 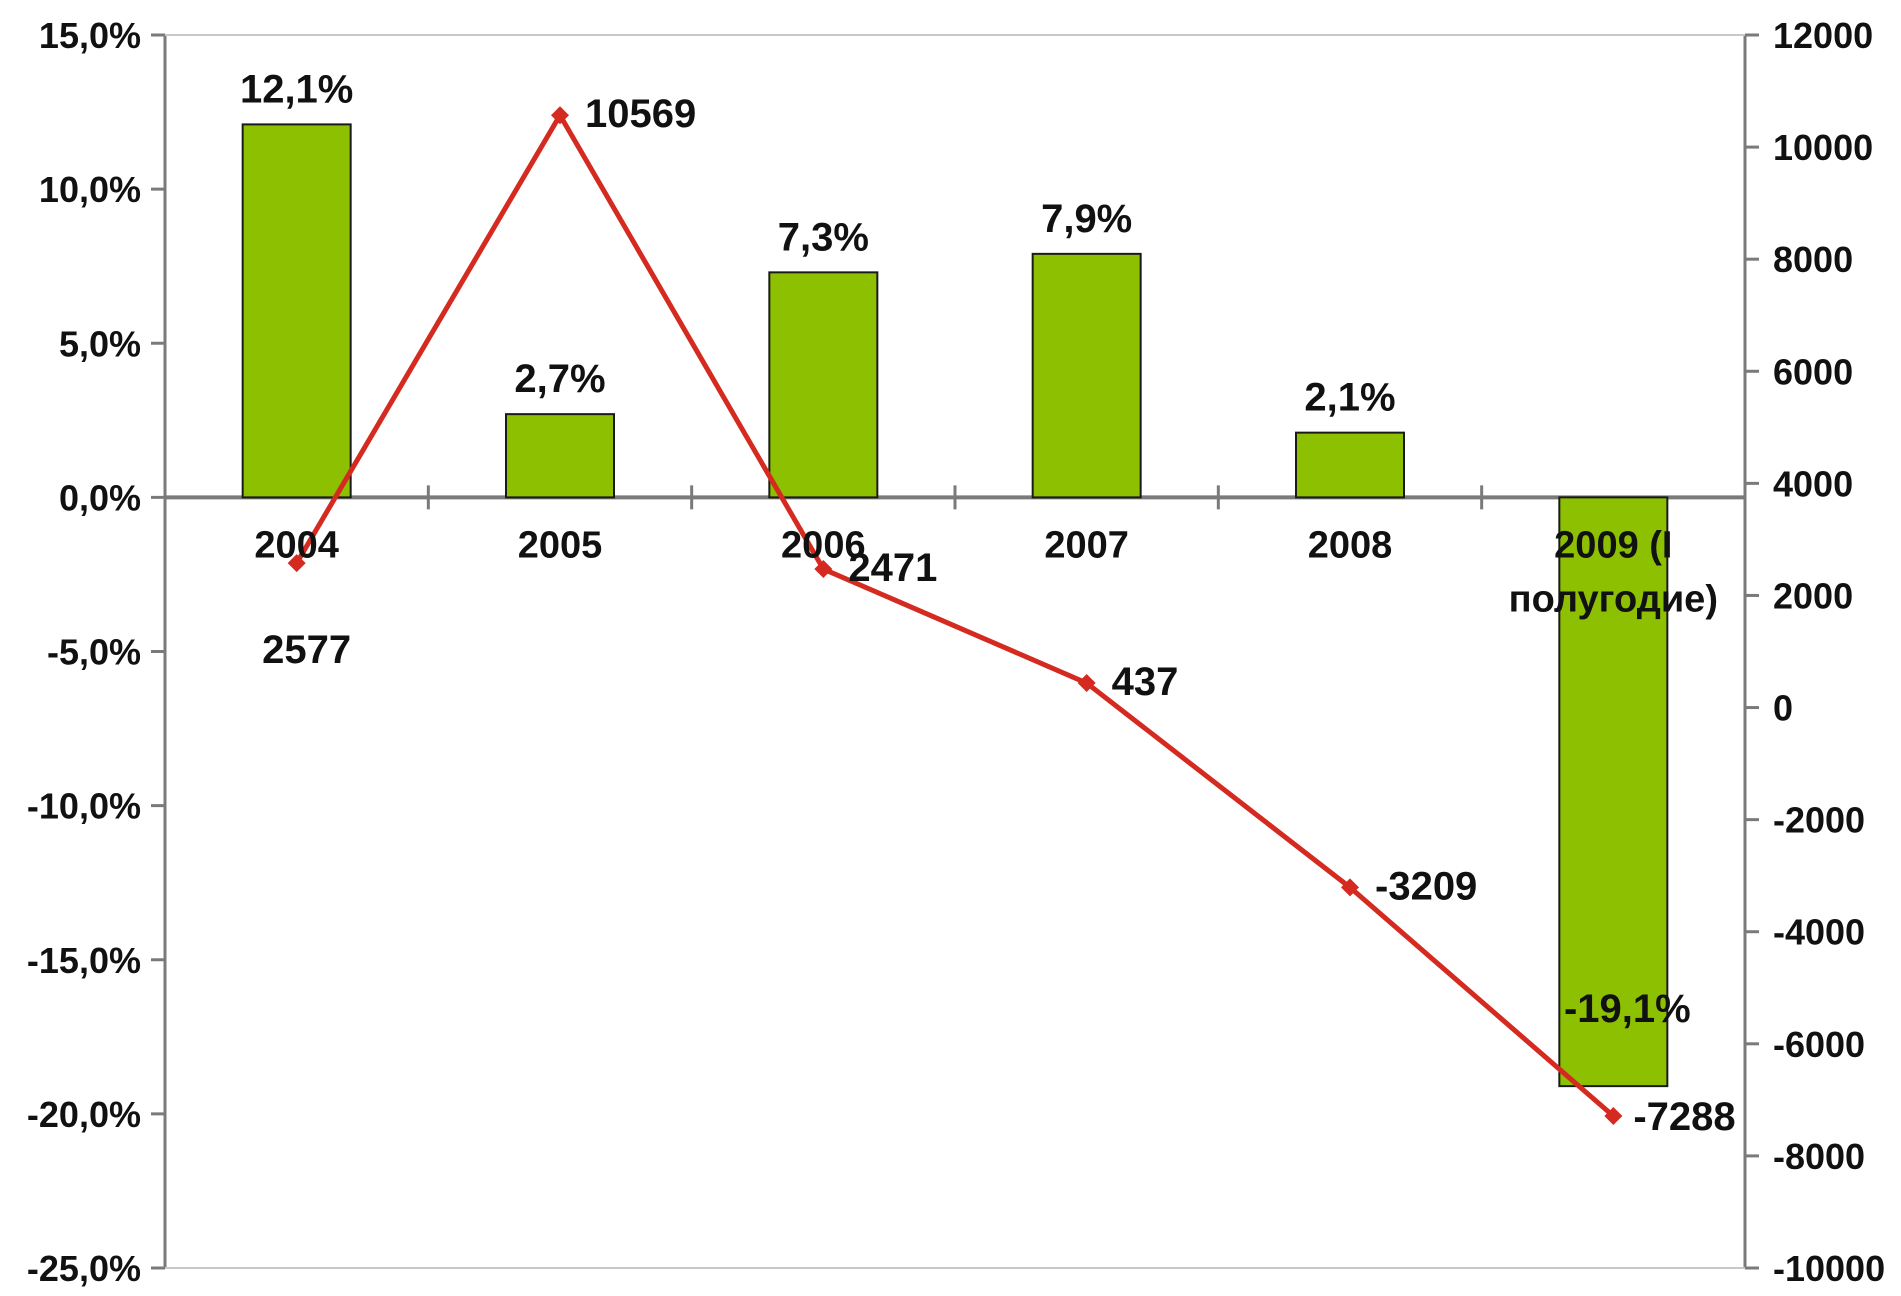 I want to click on bar-value-label: 2,7%, so click(x=559, y=379).